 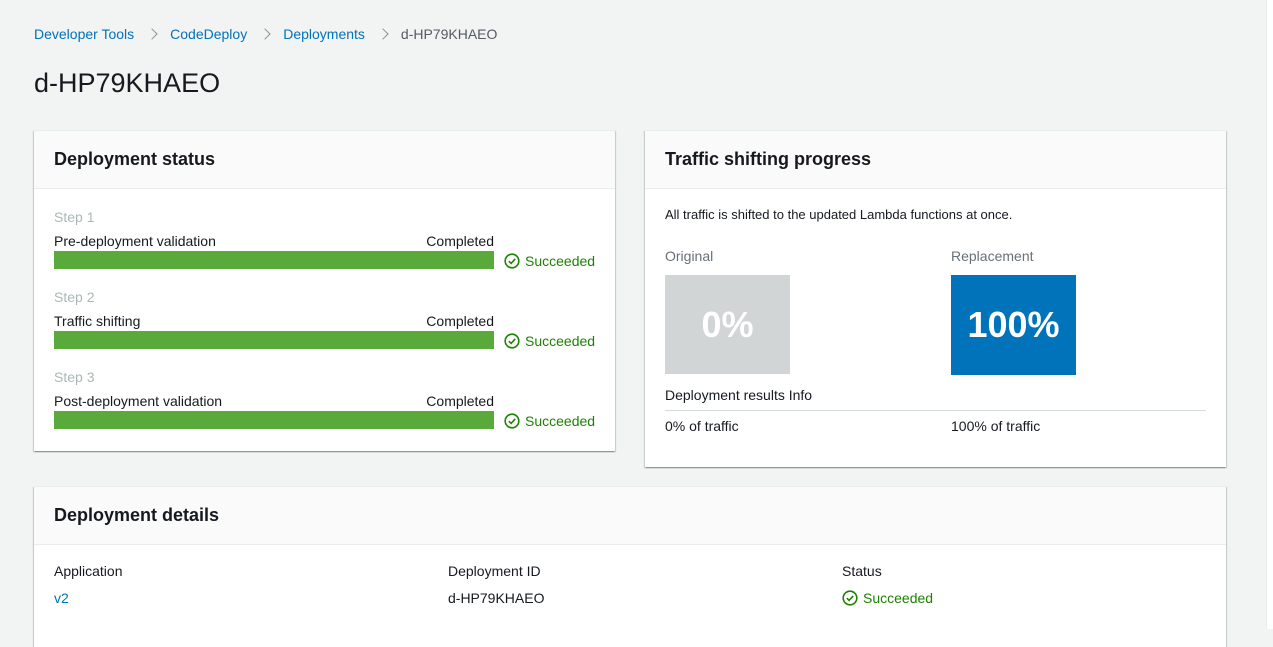 I want to click on breadcrumb-codedeploy: CodeDeploy, so click(x=209, y=34).